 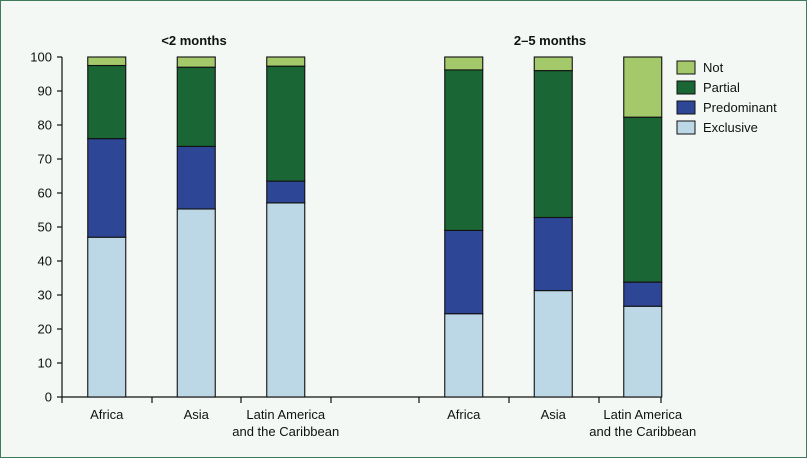 I want to click on y-tick-label: 10, so click(x=45, y=363).